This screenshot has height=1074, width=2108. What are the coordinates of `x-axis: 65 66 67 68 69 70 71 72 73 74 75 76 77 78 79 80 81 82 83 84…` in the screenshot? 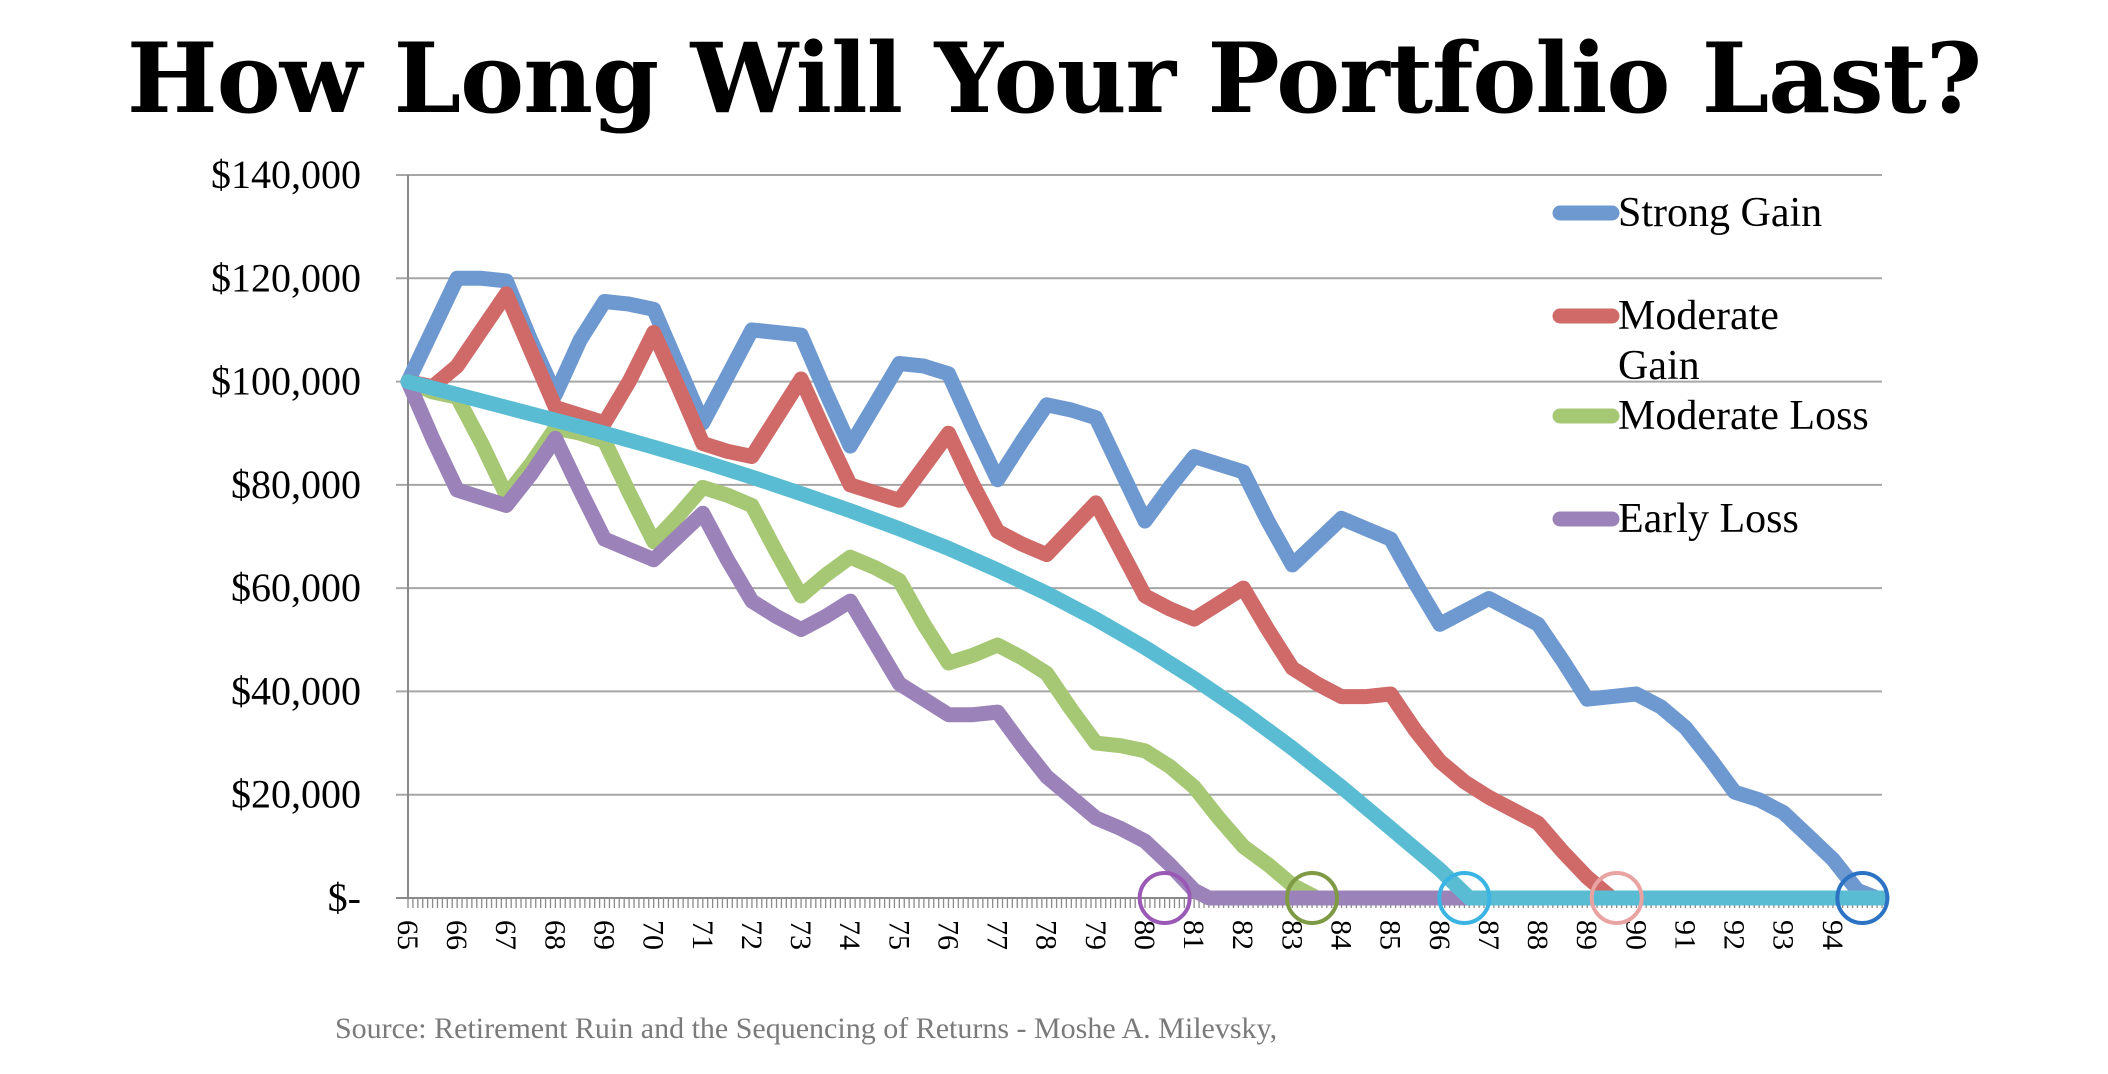 It's located at (1137, 924).